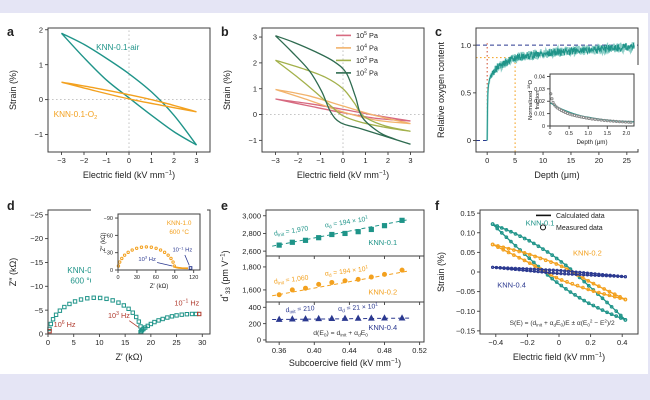 This screenshot has height=400, width=650. I want to click on annotation: αd = 21 × 101, so click(358, 308).